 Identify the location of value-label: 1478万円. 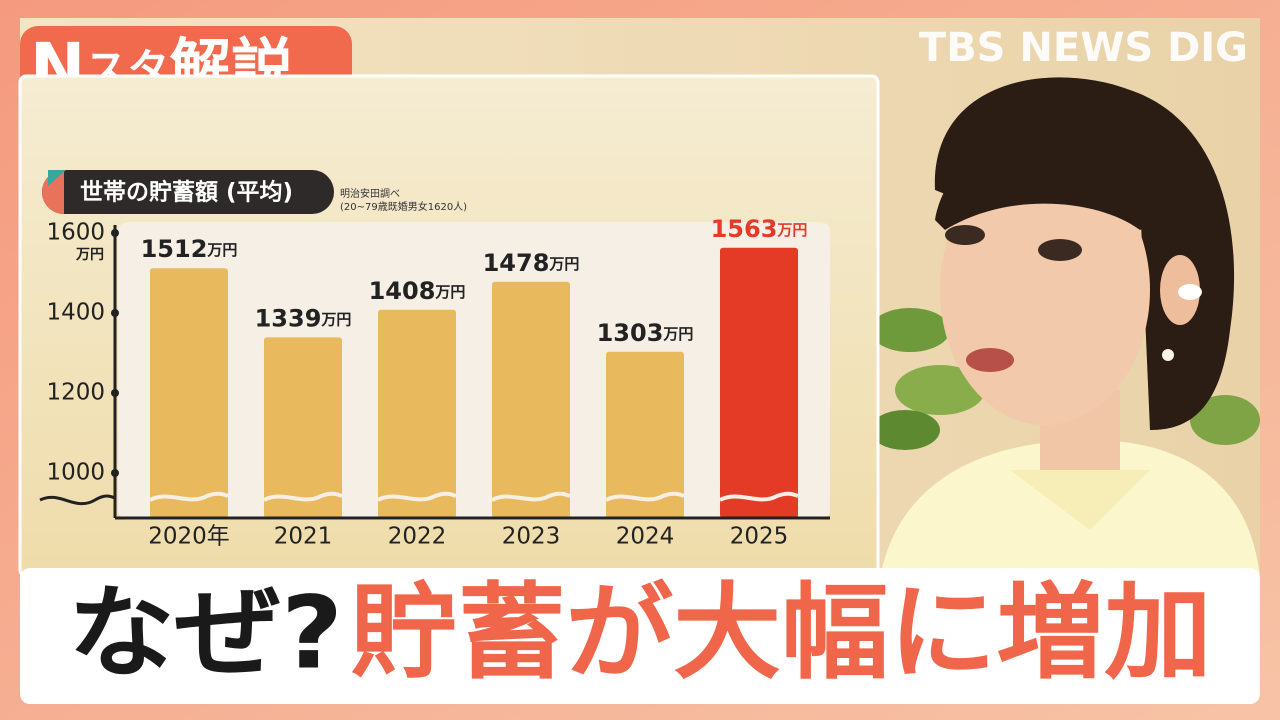
(531, 263).